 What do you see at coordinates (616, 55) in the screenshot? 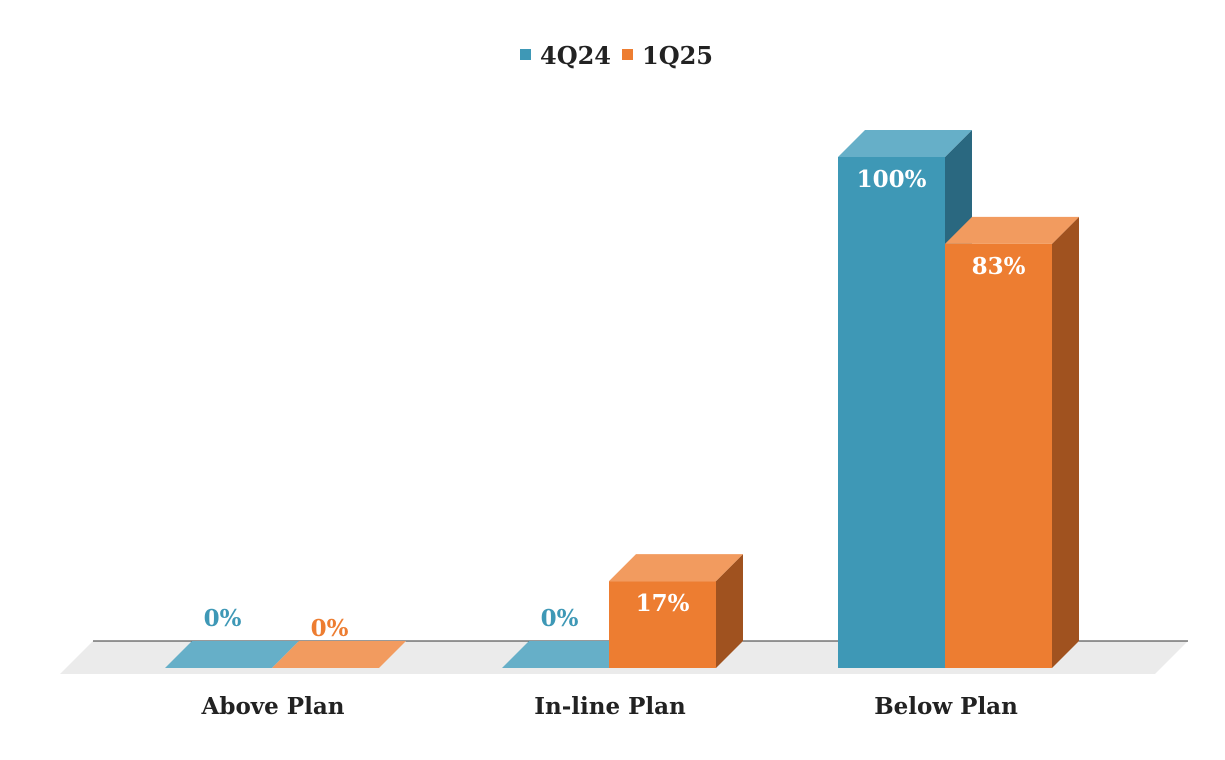
I see `legend: 4Q24 1Q25` at bounding box center [616, 55].